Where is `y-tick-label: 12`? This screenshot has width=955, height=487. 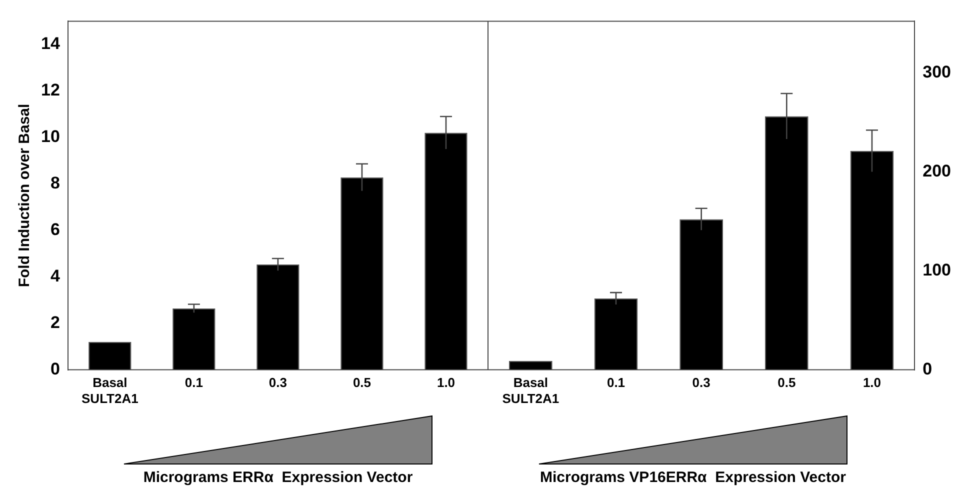 y-tick-label: 12 is located at coordinates (50, 90).